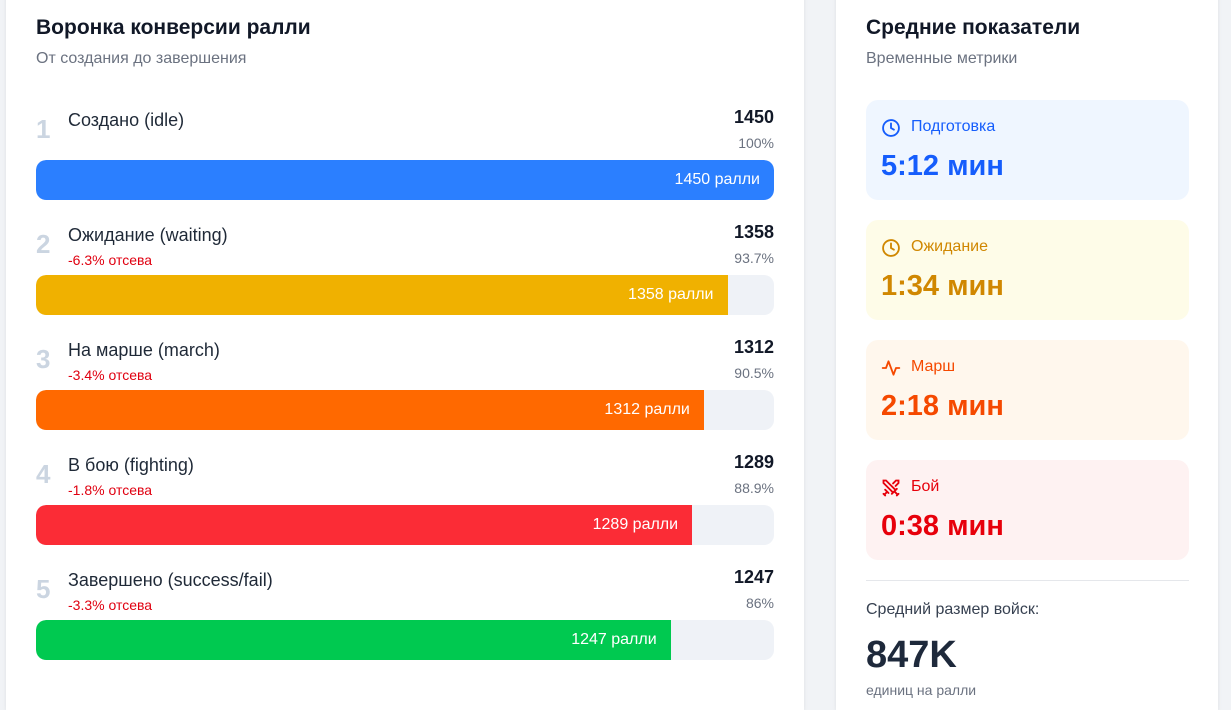 The image size is (1231, 710). I want to click on metric-value: 0:38 мин, so click(942, 526).